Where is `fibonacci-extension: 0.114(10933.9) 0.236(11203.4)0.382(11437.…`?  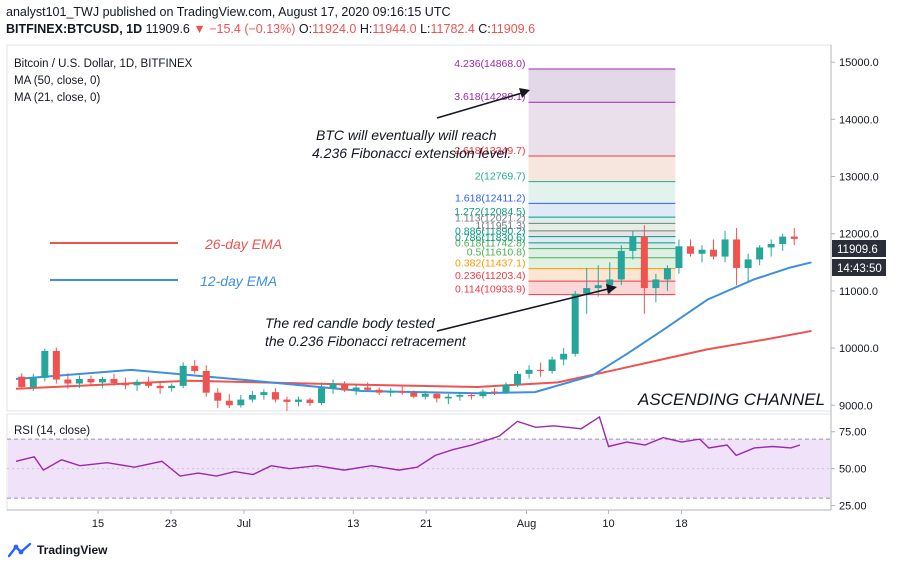
fibonacci-extension: 0.114(10933.9) 0.236(11203.4)0.382(11437.… is located at coordinates (565, 177).